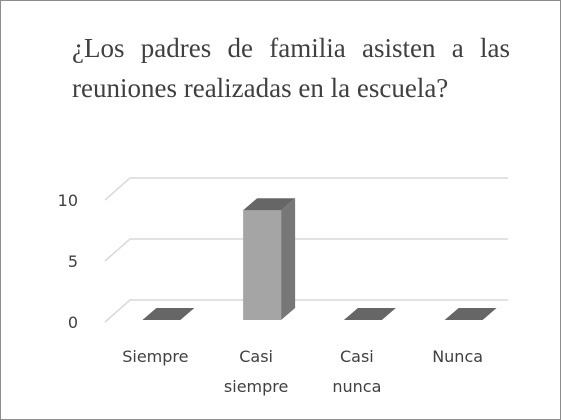 The image size is (561, 420). I want to click on x-tick-label: Casi siempre, so click(256, 371).